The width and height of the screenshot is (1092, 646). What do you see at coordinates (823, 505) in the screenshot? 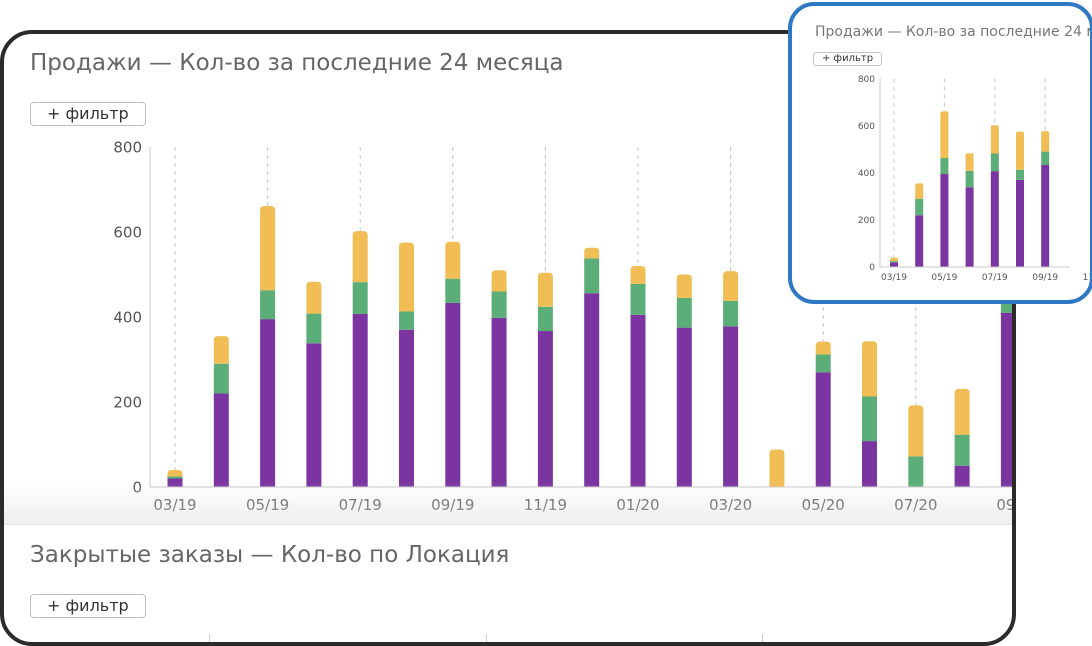
I see `x-tick-label: 05/20` at bounding box center [823, 505].